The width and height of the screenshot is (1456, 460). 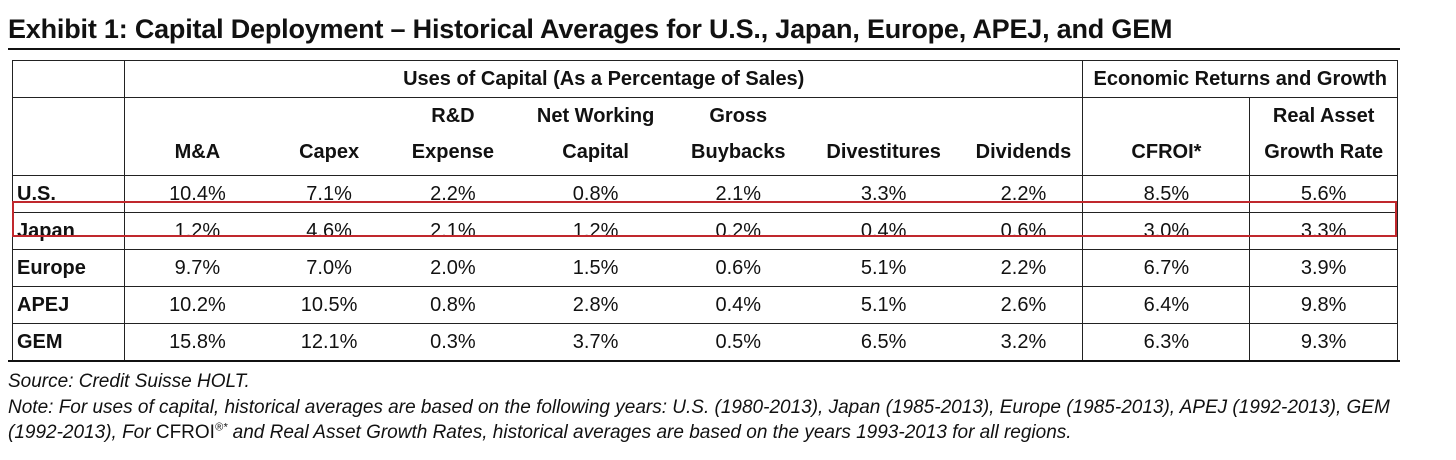 What do you see at coordinates (329, 268) in the screenshot?
I see `value-cell: 7.0%` at bounding box center [329, 268].